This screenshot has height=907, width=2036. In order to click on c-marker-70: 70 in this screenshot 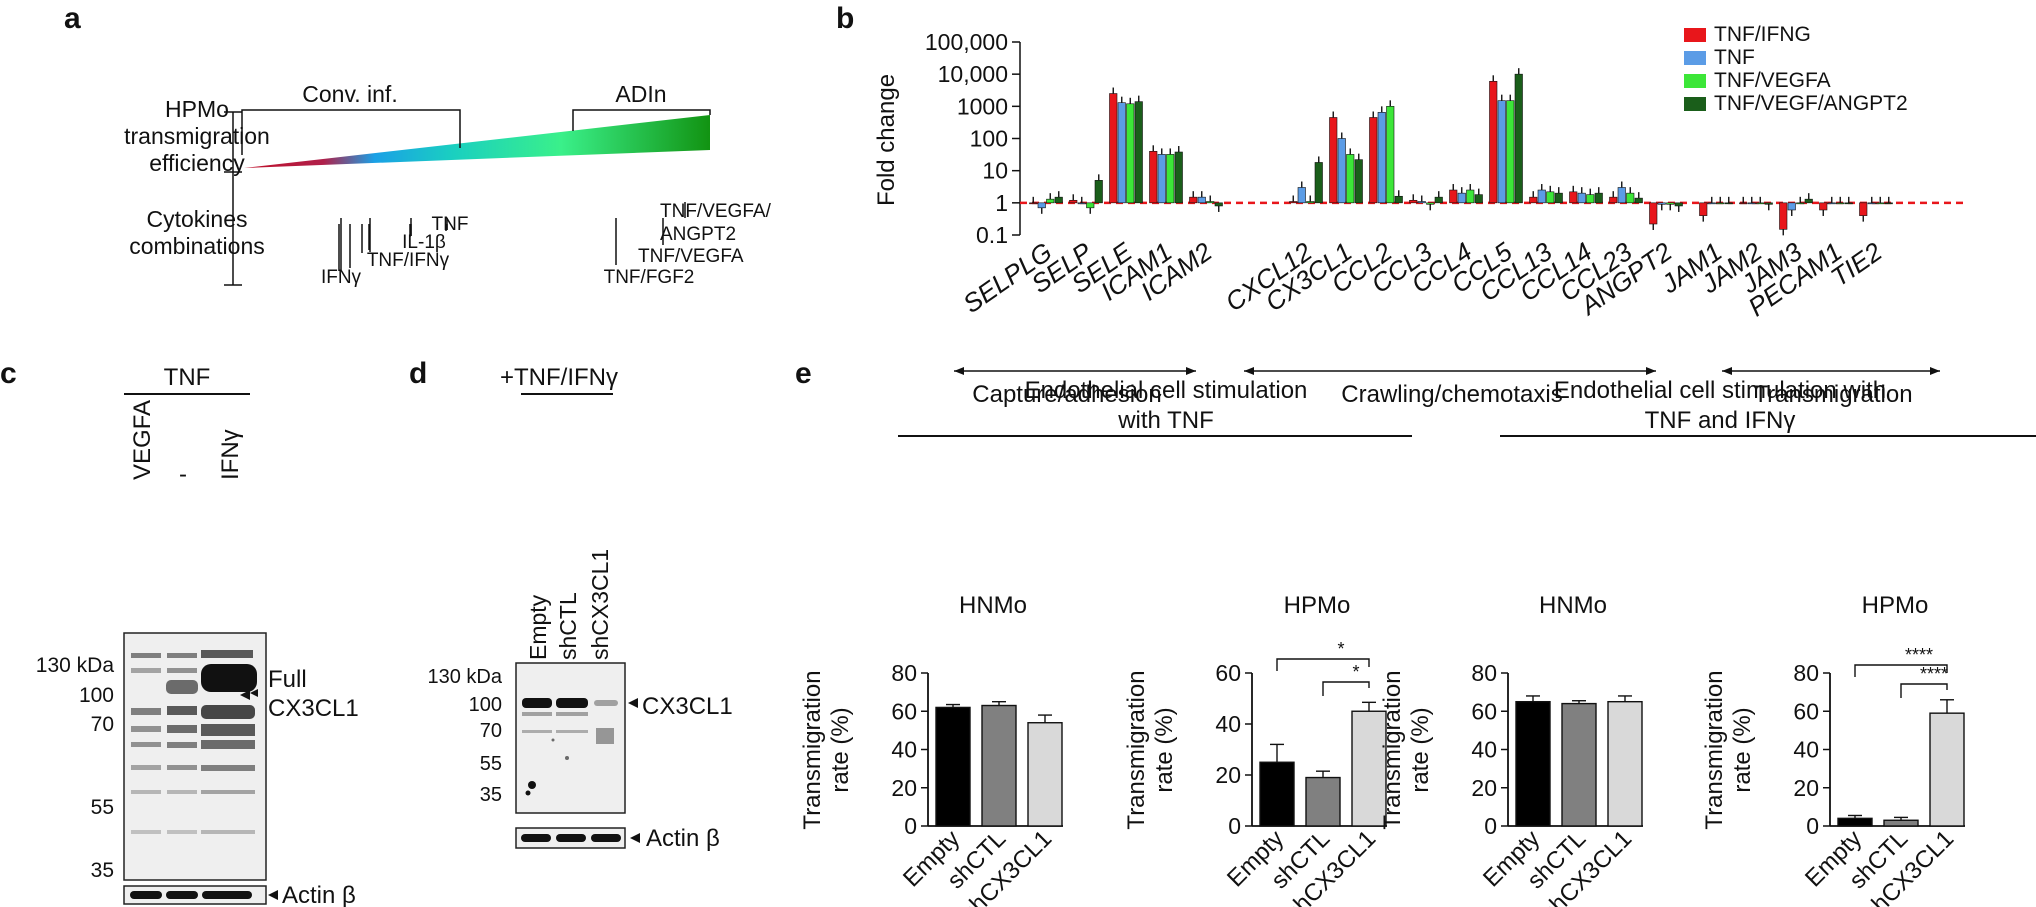, I will do `click(102, 724)`.